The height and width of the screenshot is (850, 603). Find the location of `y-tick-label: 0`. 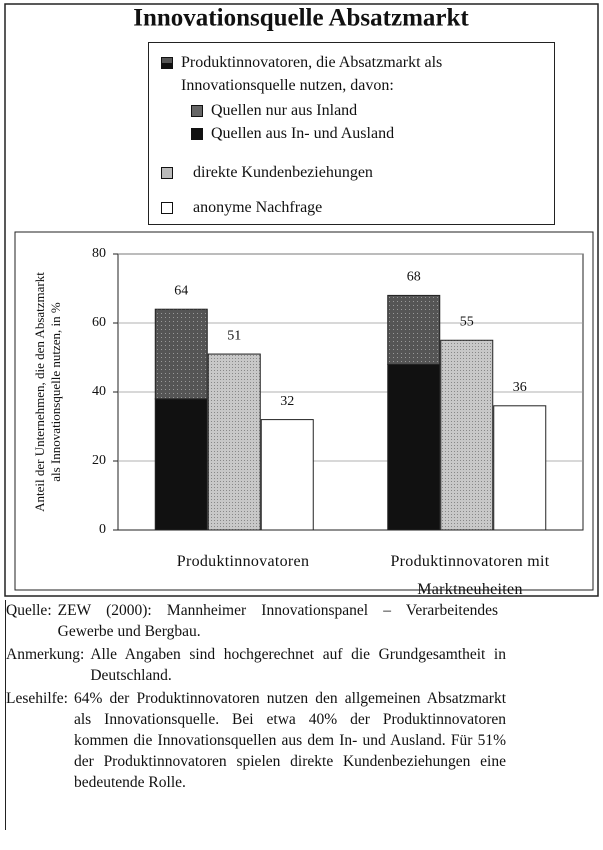

y-tick-label: 0 is located at coordinates (102, 529).